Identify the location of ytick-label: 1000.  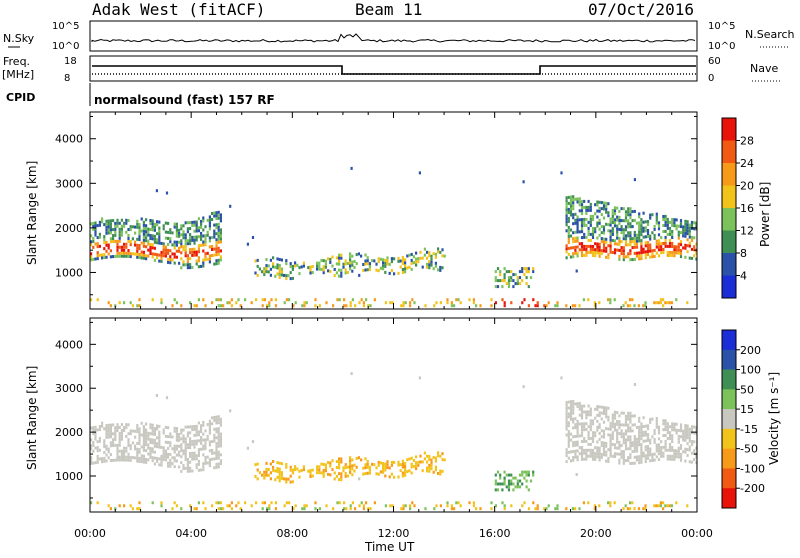
(69, 476).